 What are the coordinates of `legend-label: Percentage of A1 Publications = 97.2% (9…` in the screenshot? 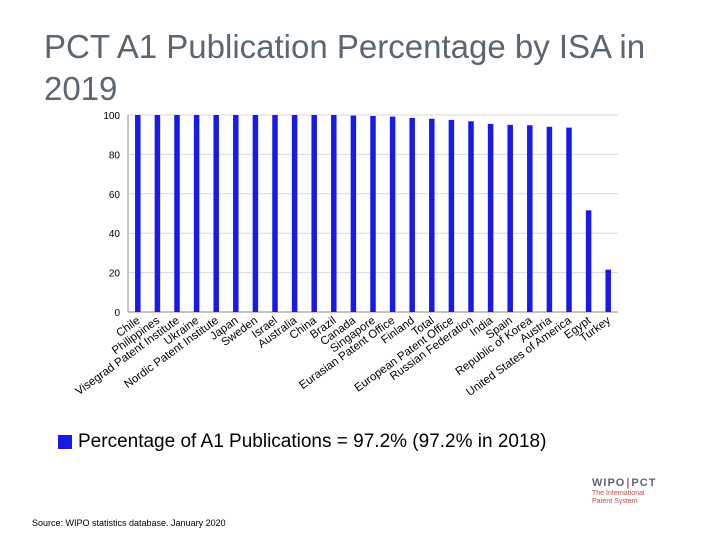 It's located at (312, 441).